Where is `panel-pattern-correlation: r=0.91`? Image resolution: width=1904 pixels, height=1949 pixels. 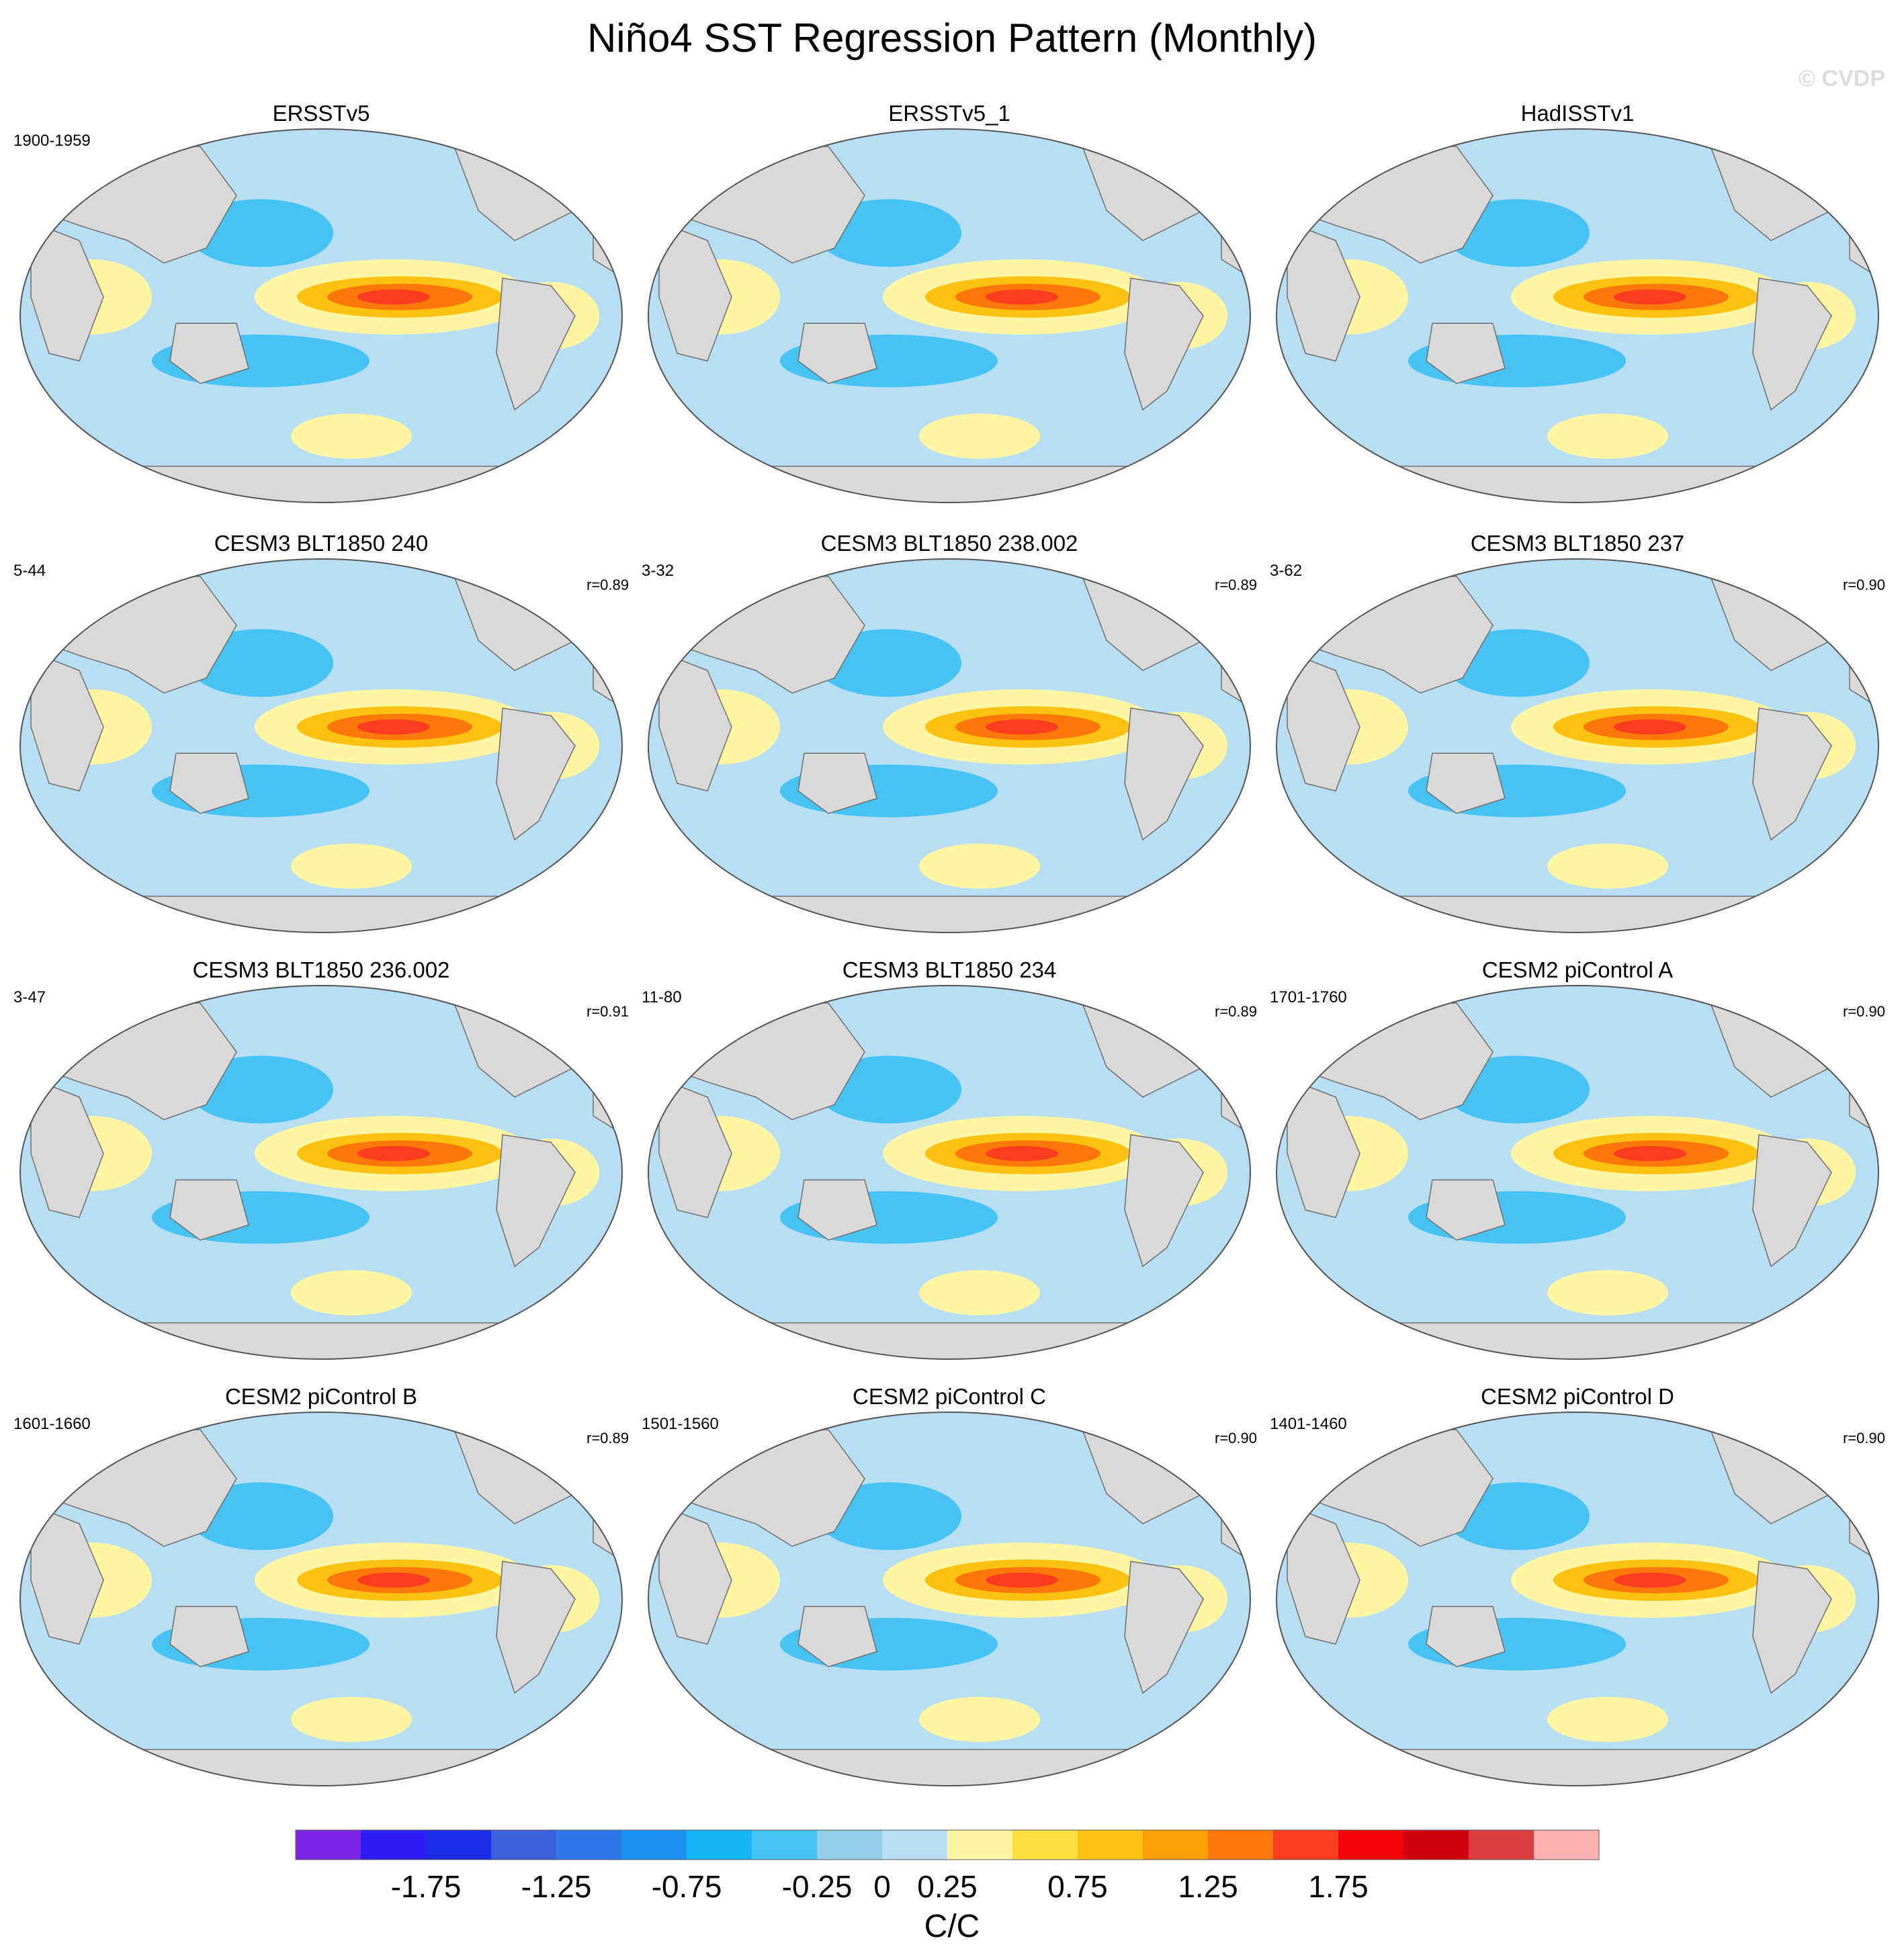 panel-pattern-correlation: r=0.91 is located at coordinates (608, 1011).